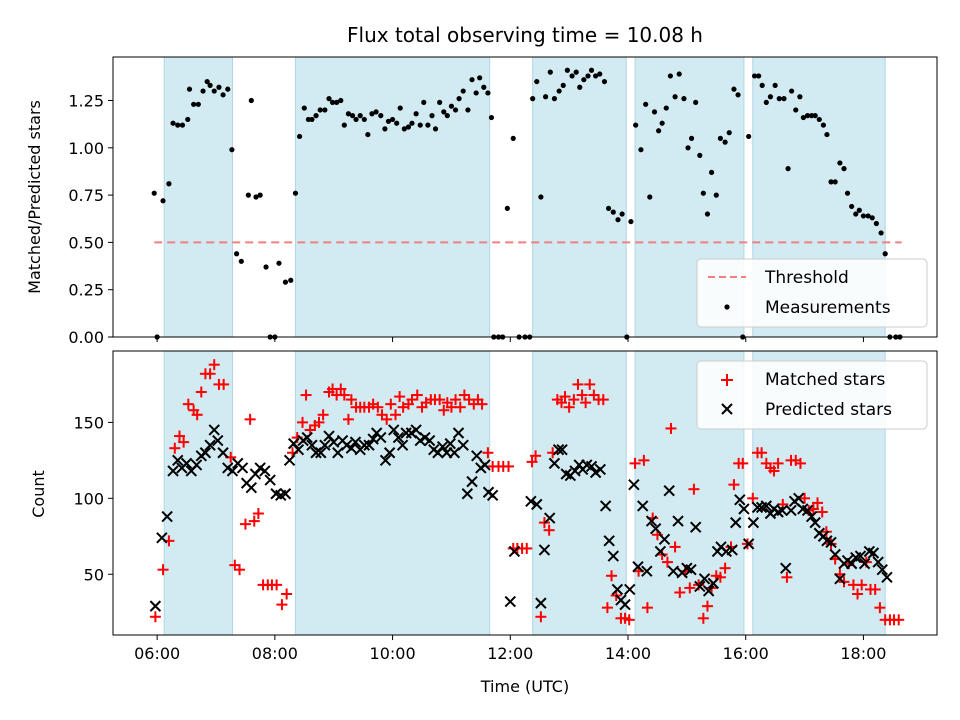  What do you see at coordinates (746, 653) in the screenshot?
I see `bottom-xtick-label-5: 16:00` at bounding box center [746, 653].